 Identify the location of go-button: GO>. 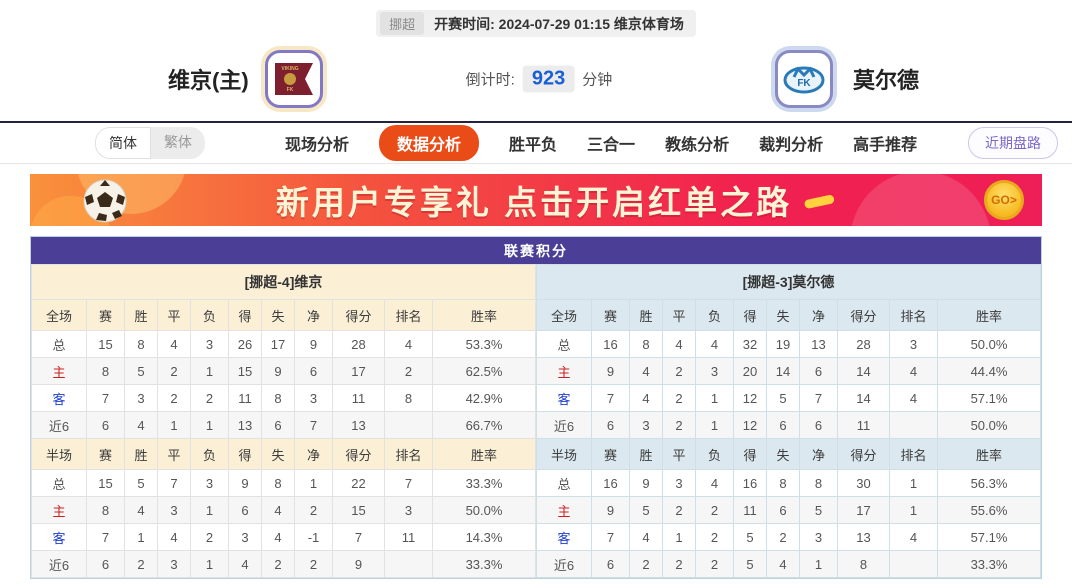
(1004, 200).